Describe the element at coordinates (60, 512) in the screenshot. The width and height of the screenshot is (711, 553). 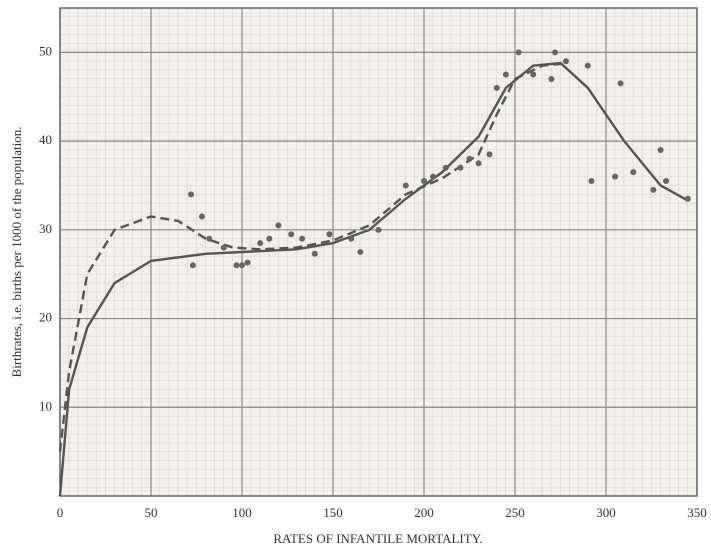
I see `x-tick-label: 0` at that location.